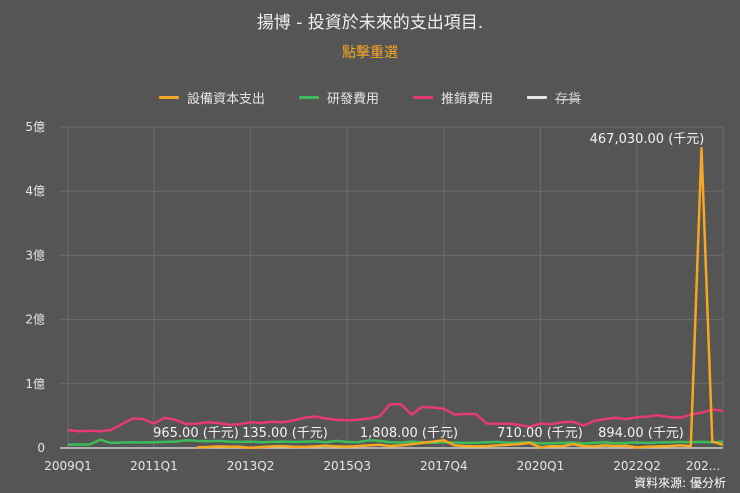 This screenshot has width=740, height=493. Describe the element at coordinates (168, 97) in the screenshot. I see `legend-swatch-capex` at that location.